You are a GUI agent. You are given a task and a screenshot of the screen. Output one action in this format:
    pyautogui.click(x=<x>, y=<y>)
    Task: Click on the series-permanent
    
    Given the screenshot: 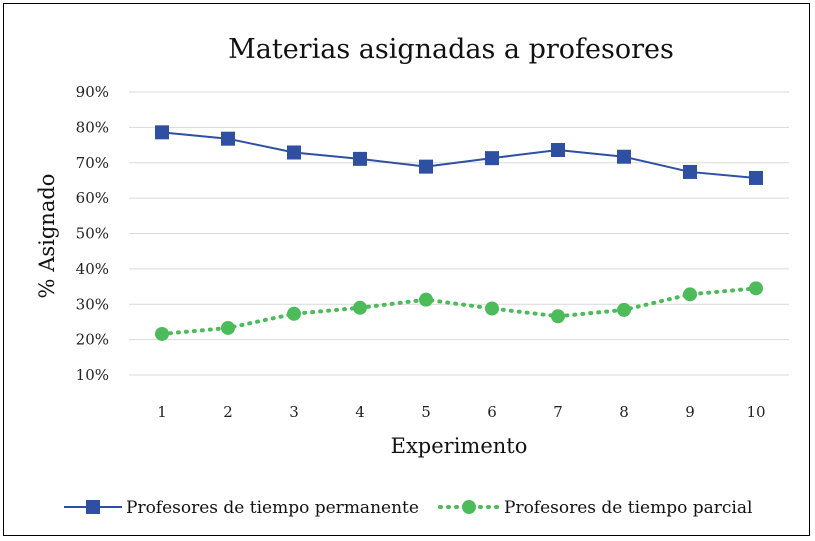 What is the action you would take?
    pyautogui.click(x=459, y=155)
    